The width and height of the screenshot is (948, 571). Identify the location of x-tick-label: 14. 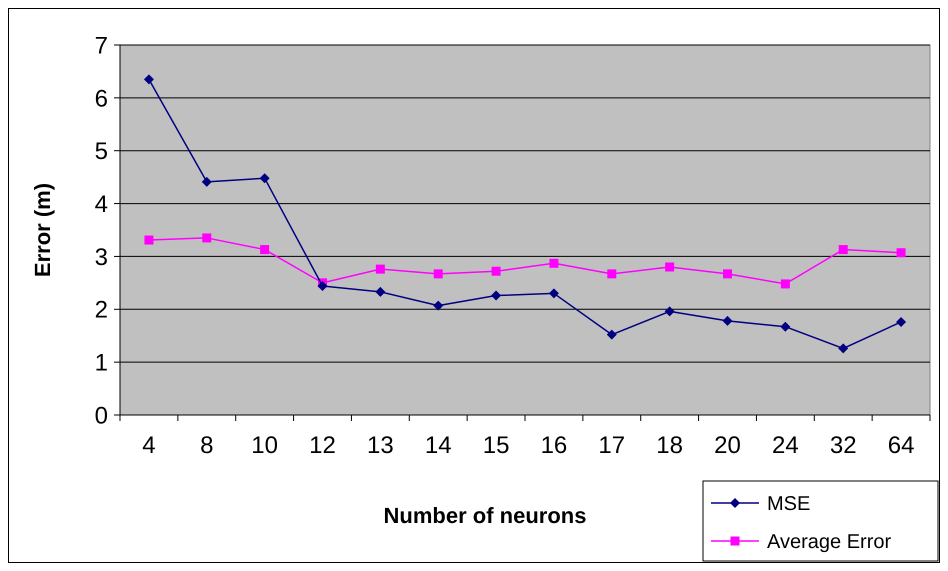
(438, 445).